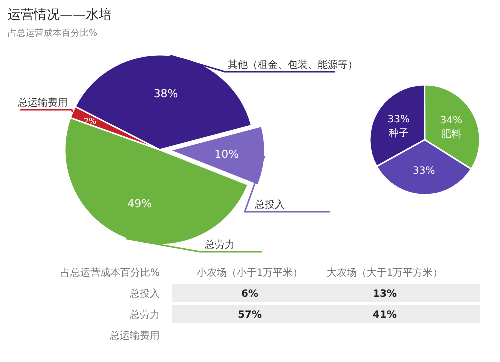 Image resolution: width=500 pixels, height=362 pixels. Describe the element at coordinates (451, 120) in the screenshot. I see `data-label: 34%` at that location.